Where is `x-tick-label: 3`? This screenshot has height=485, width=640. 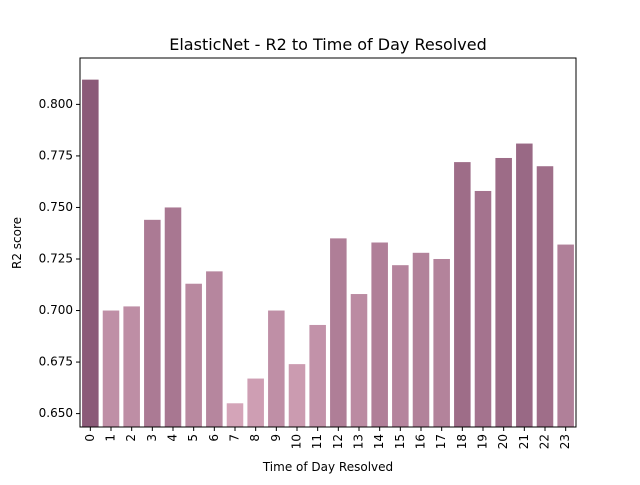 x-tick-label: 3 is located at coordinates (152, 438).